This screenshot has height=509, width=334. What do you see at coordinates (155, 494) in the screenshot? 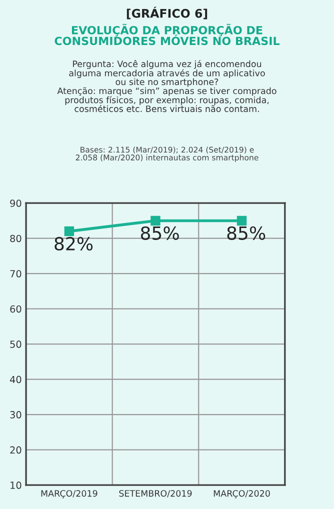
I see `x-tick-label: SETEMBRO/2019` at bounding box center [155, 494].